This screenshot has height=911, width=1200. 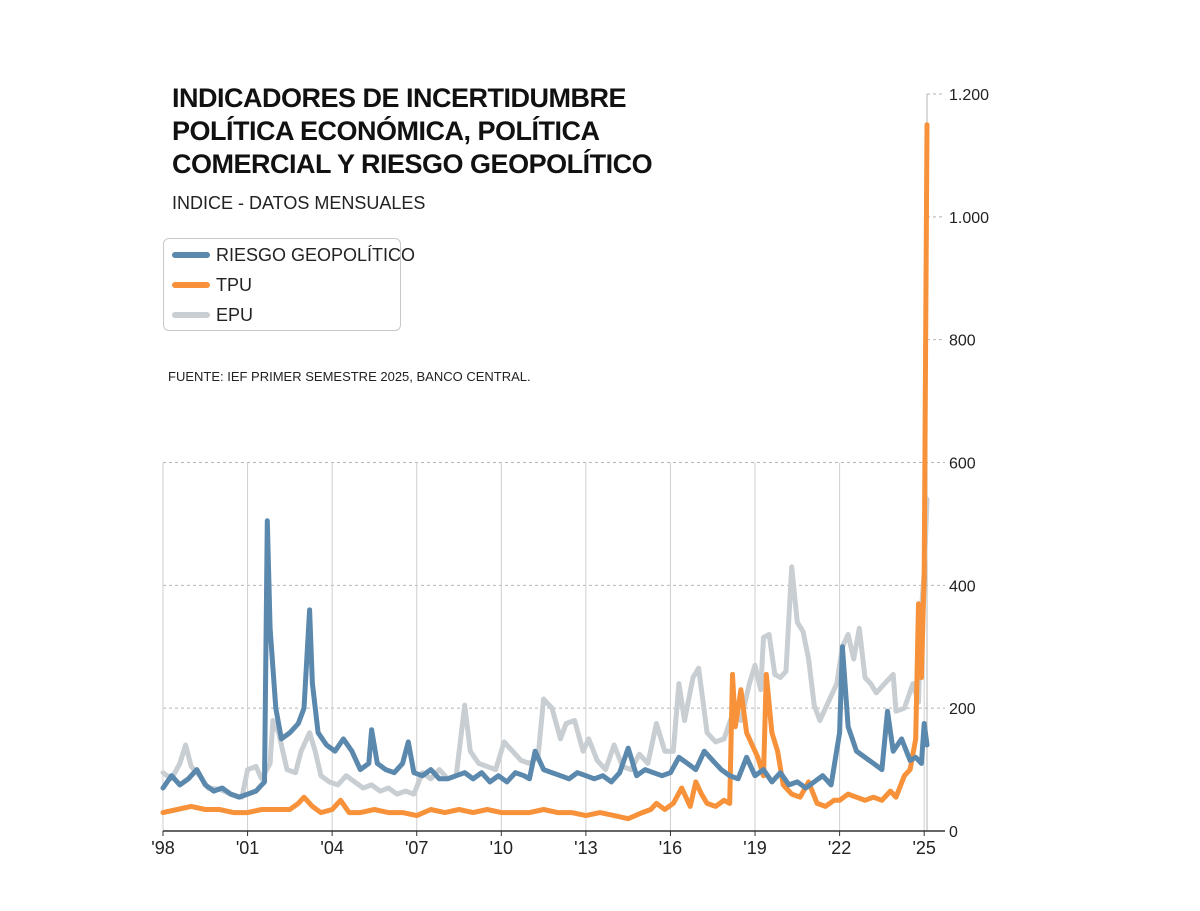 I want to click on legend-item-tpu: TPU, so click(x=212, y=285).